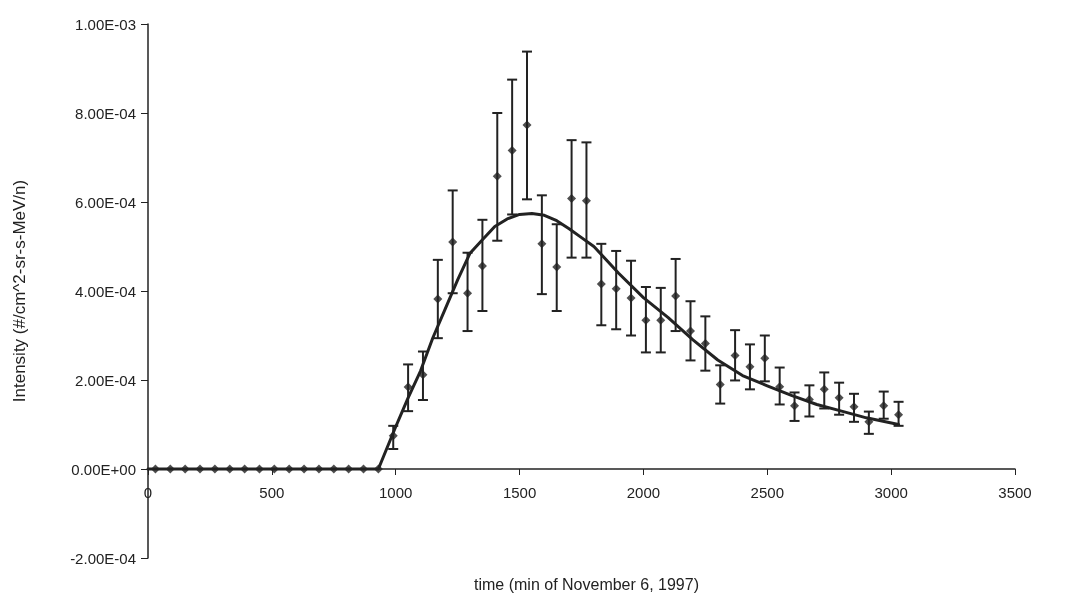  I want to click on y-tick-label: 0.00E+00, so click(103, 469).